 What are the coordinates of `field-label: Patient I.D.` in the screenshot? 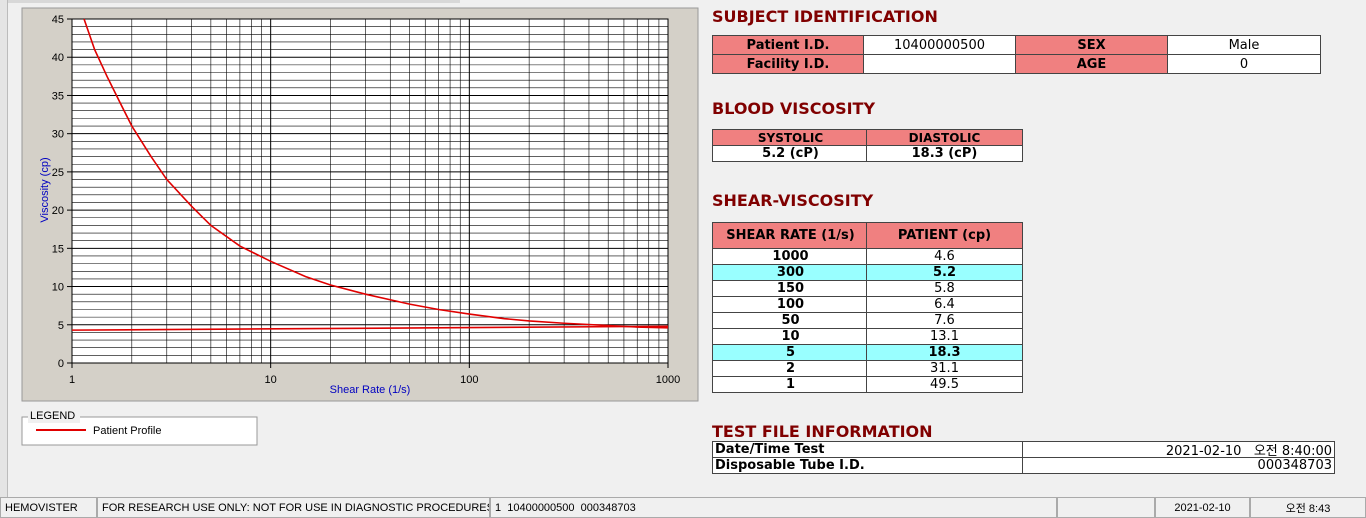 It's located at (788, 45).